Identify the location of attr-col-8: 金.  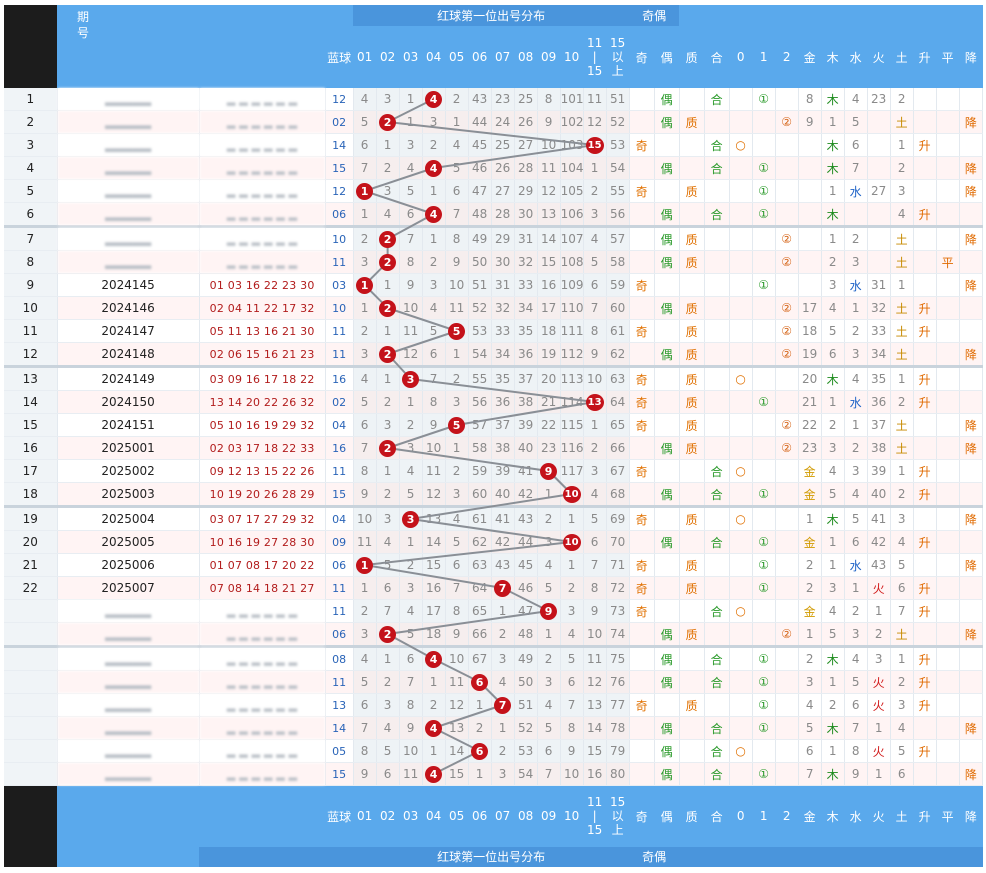
(810, 57).